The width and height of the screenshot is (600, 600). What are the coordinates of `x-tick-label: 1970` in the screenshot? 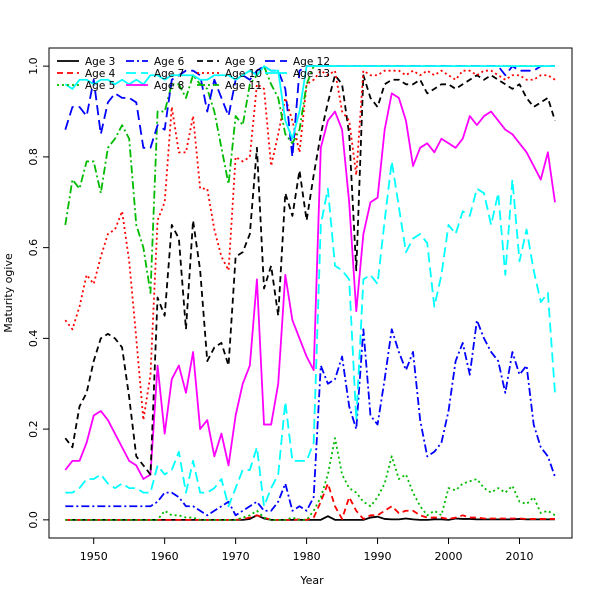 It's located at (236, 556).